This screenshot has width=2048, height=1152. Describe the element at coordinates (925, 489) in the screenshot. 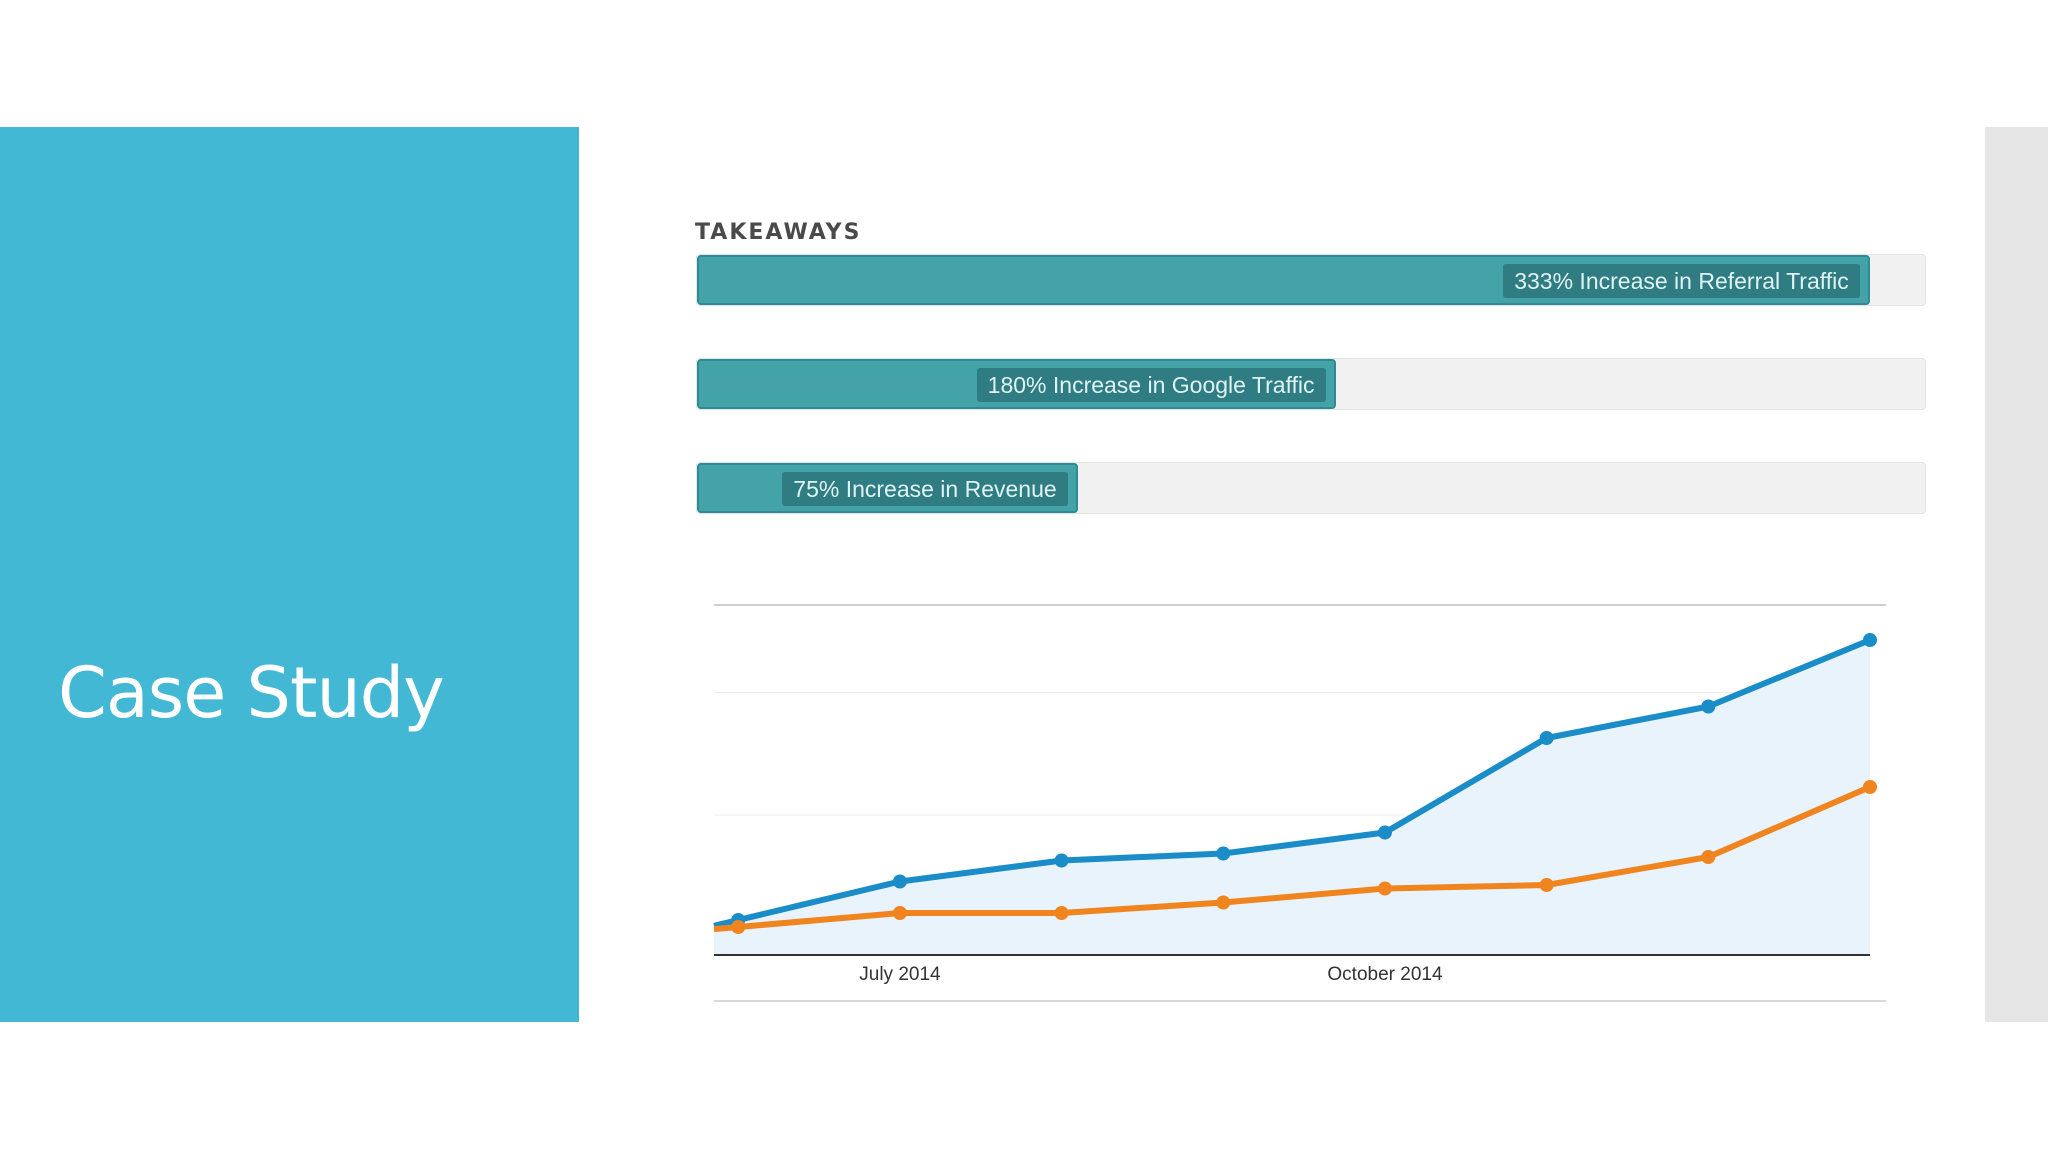

I see `takeaway-label: 75% Increase in Revenue` at that location.